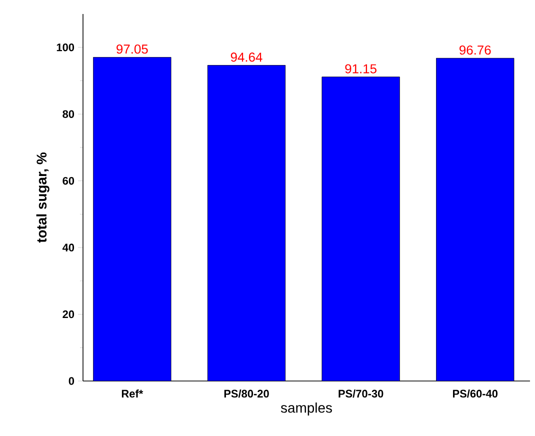 Image resolution: width=535 pixels, height=436 pixels. I want to click on data-label: 96.76, so click(475, 50).